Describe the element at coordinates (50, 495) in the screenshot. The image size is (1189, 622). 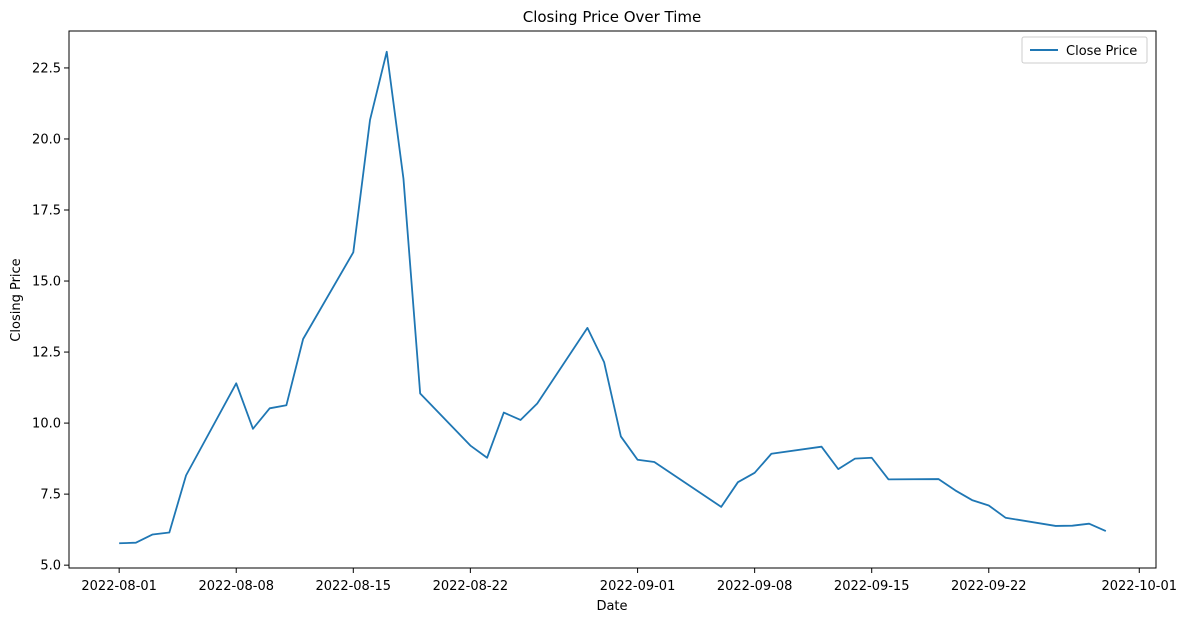
I see `y-tick-label: 7.5` at that location.